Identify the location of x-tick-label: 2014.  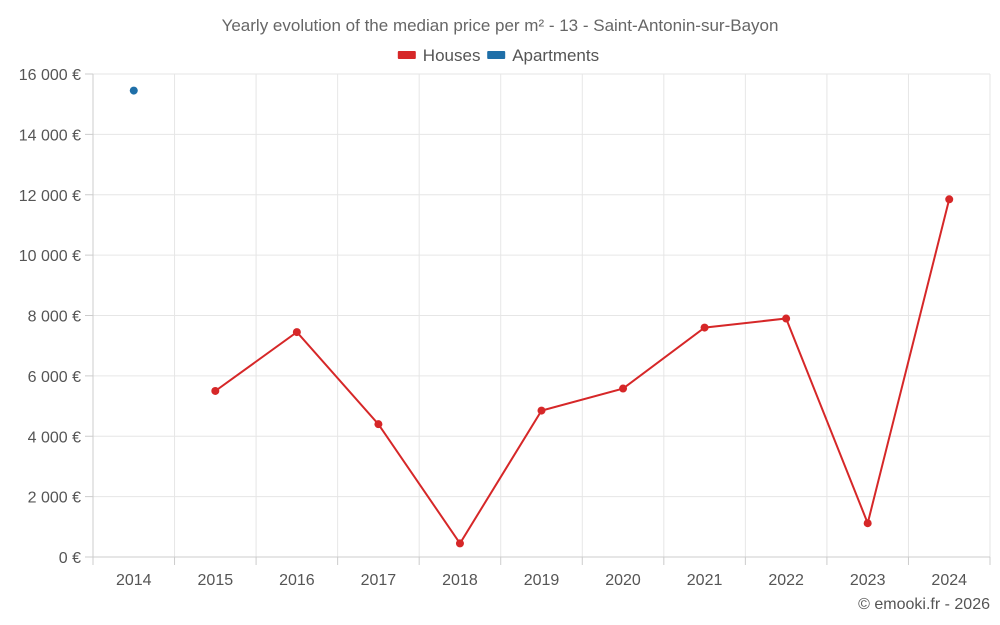
(134, 580).